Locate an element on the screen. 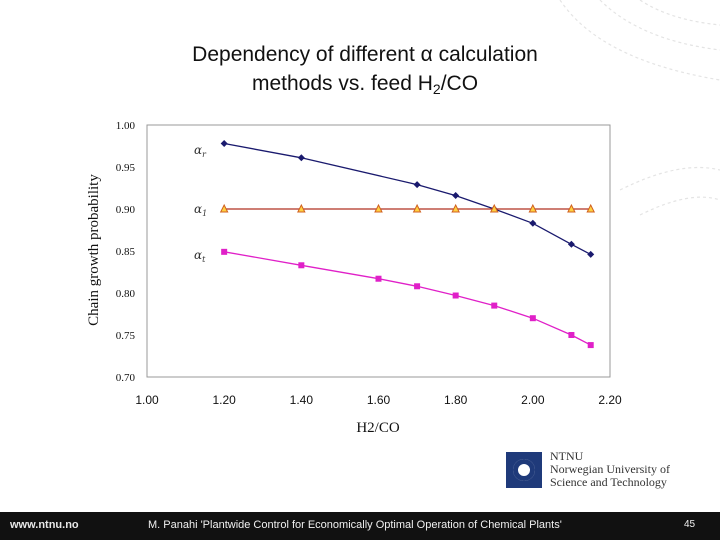 The width and height of the screenshot is (720, 540). series-line is located at coordinates (408, 198).